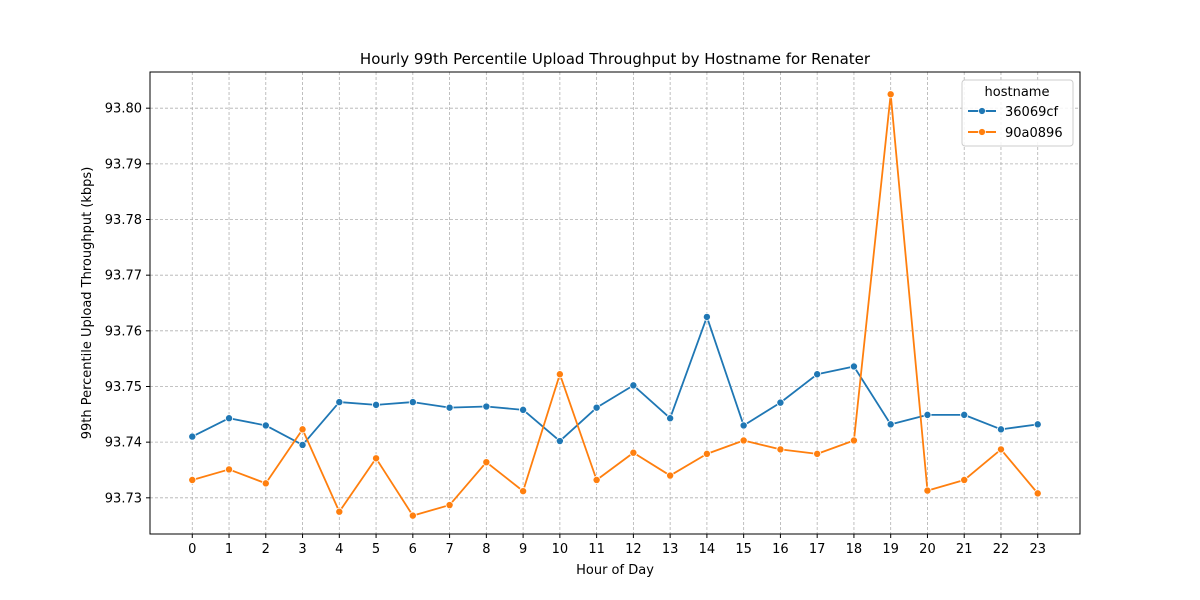 The width and height of the screenshot is (1200, 600). Describe the element at coordinates (123, 164) in the screenshot. I see `y-tick-label: 93.79` at that location.